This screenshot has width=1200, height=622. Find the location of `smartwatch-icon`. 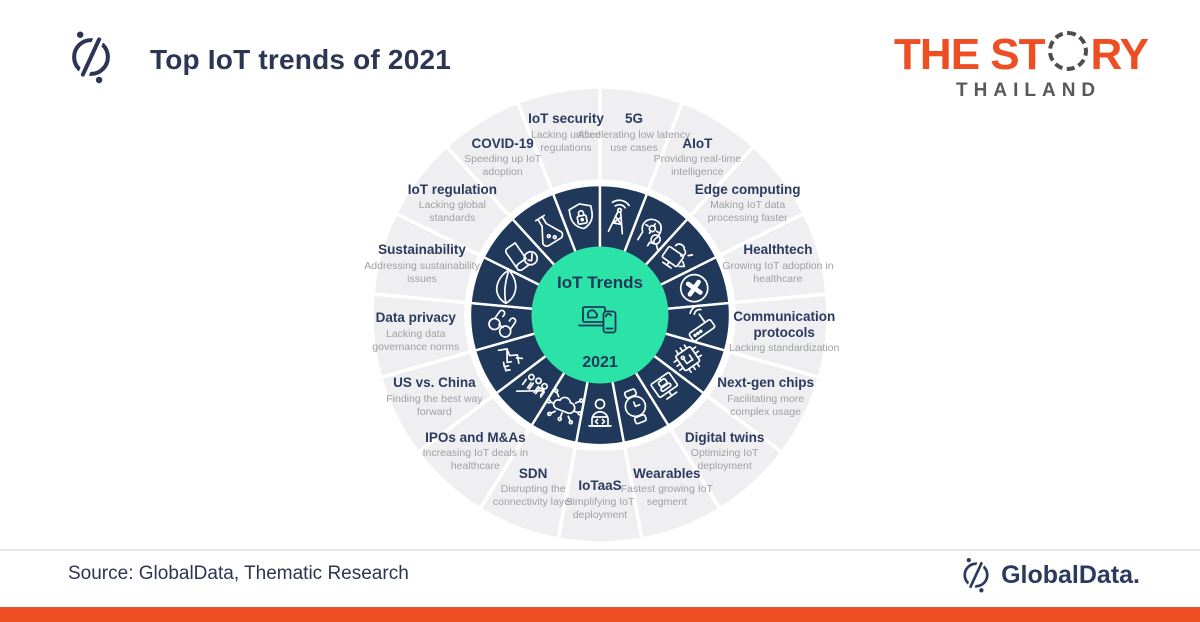

smartwatch-icon is located at coordinates (635, 406).